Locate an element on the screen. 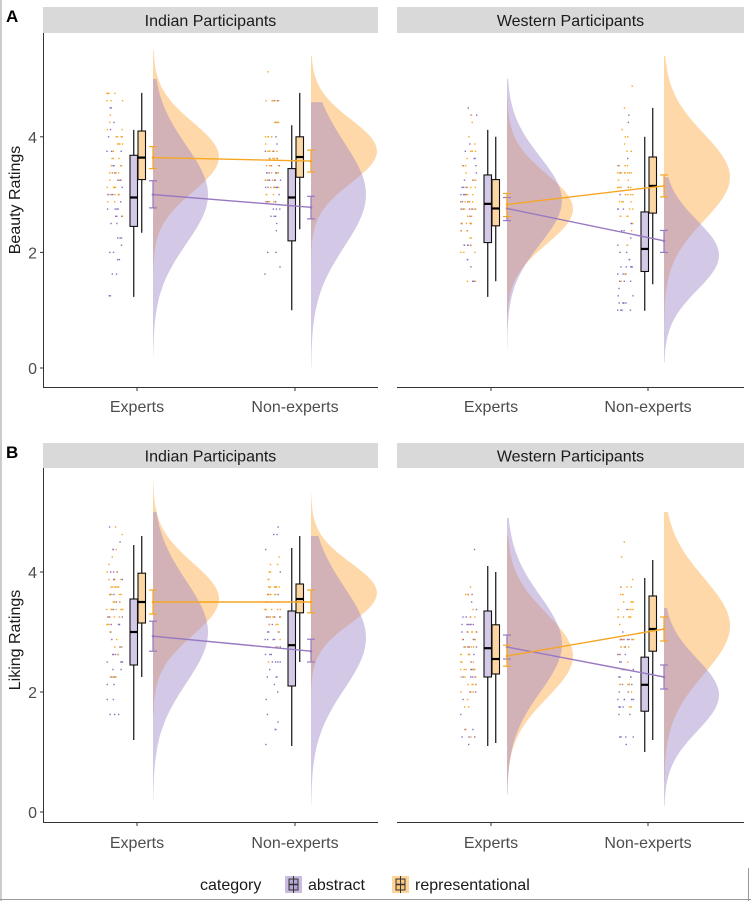 This screenshot has height=901, width=751. group-experts: Experts is located at coordinates (162, 667).